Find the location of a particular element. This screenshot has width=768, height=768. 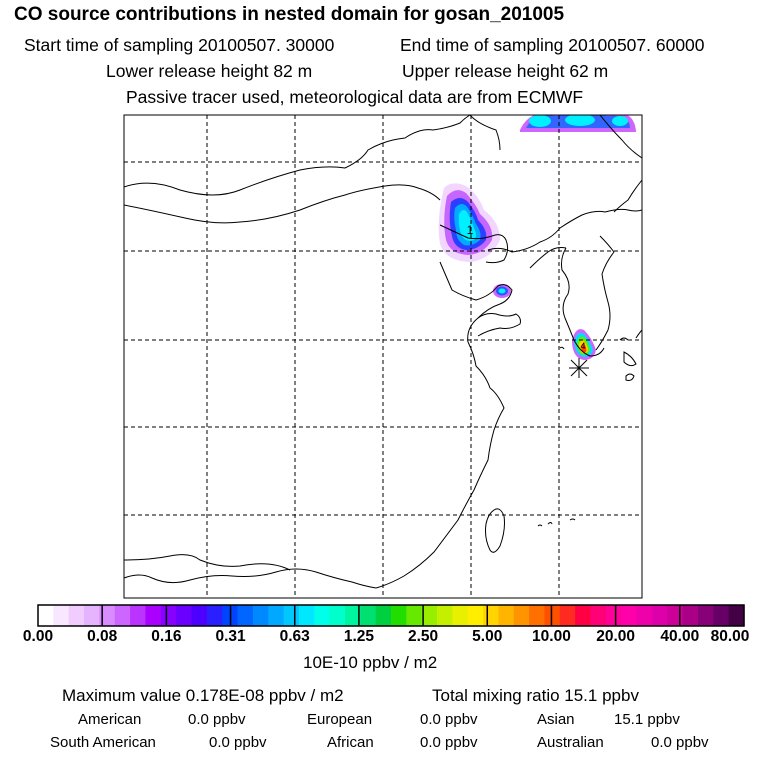

receptor-marker is located at coordinates (579, 368).